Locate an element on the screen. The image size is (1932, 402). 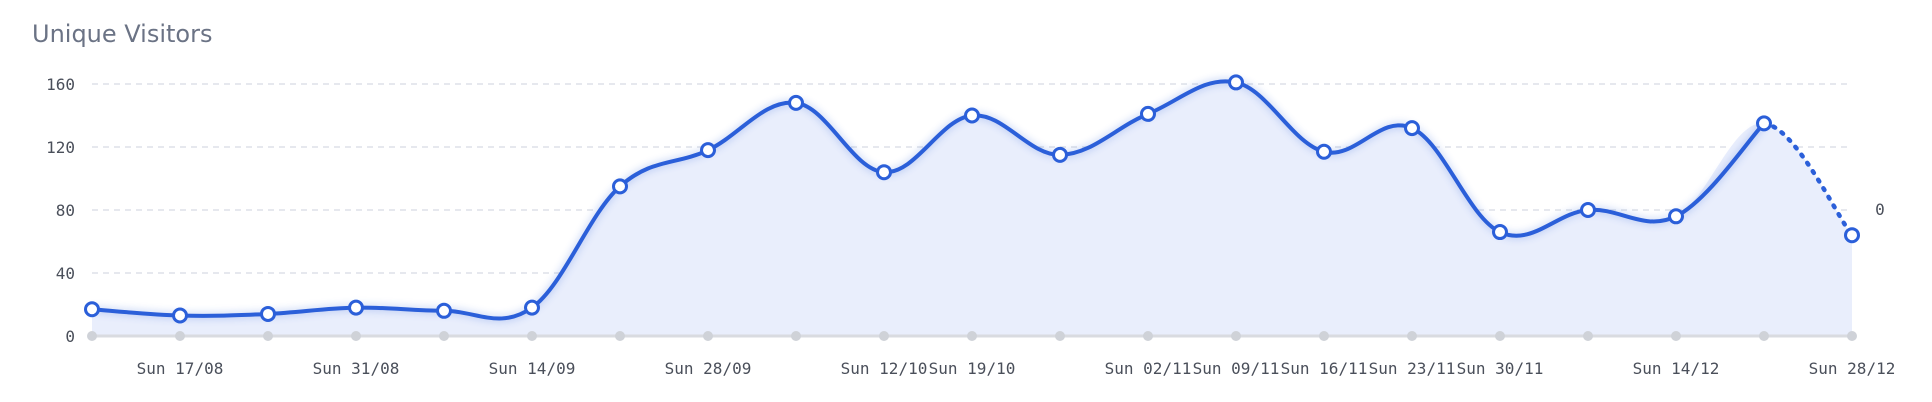
data-point-23/11 is located at coordinates (1412, 128).